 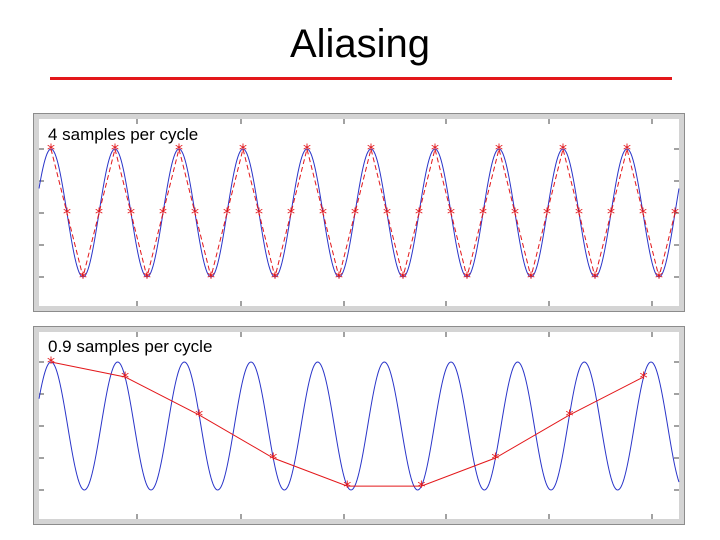 I want to click on plot-label-4-samples: 4 samples per cycle, so click(x=123, y=134).